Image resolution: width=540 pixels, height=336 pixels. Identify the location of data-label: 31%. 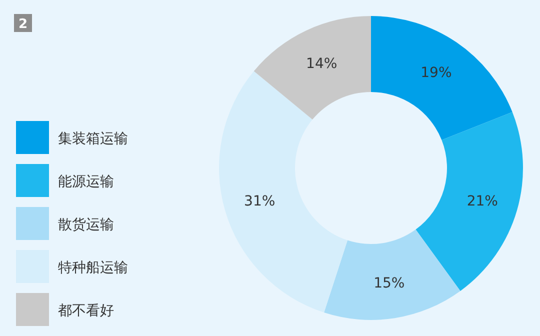
(260, 201).